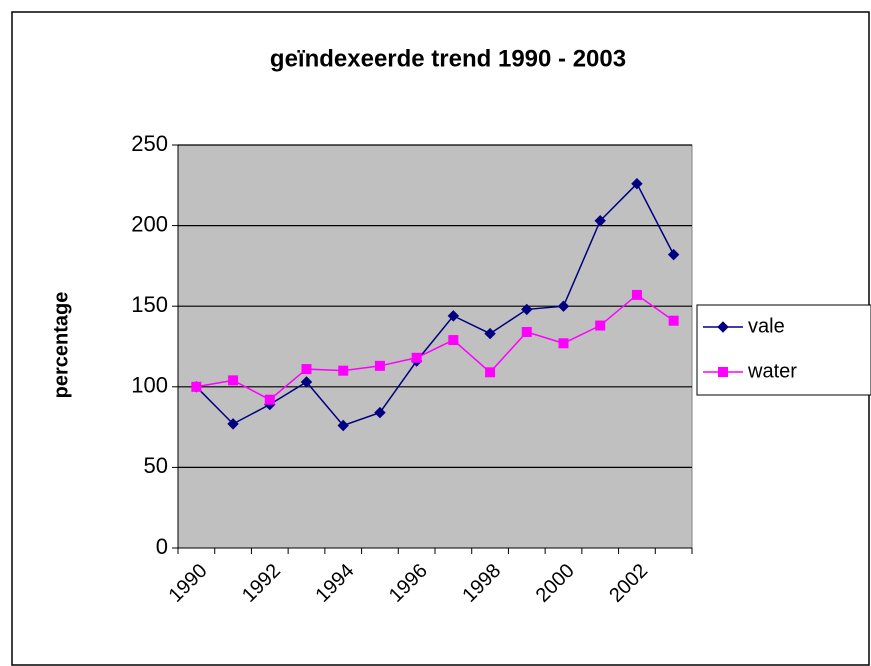 The height and width of the screenshot is (666, 871). Describe the element at coordinates (156, 465) in the screenshot. I see `y-tick-label: 50` at that location.